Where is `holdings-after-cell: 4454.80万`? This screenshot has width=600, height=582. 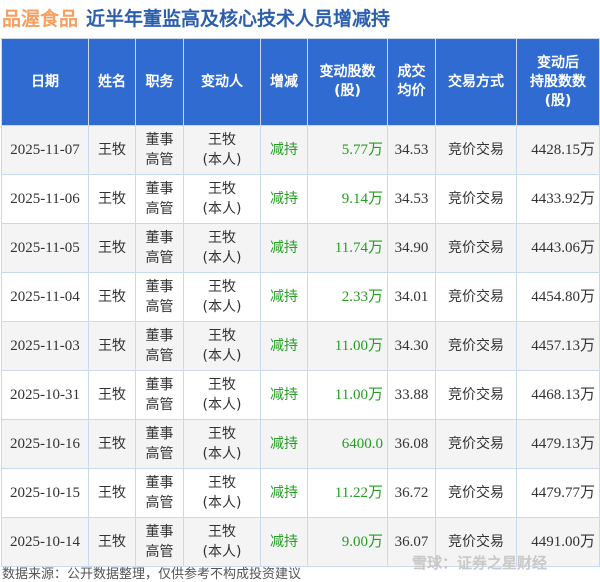 holdings-after-cell: 4454.80万 is located at coordinates (558, 297).